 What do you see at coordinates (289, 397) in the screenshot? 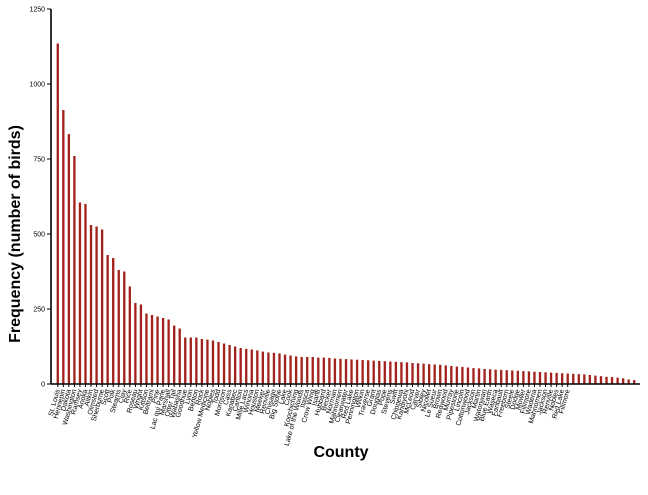
I see `x-tick-label: Cook` at bounding box center [289, 397].